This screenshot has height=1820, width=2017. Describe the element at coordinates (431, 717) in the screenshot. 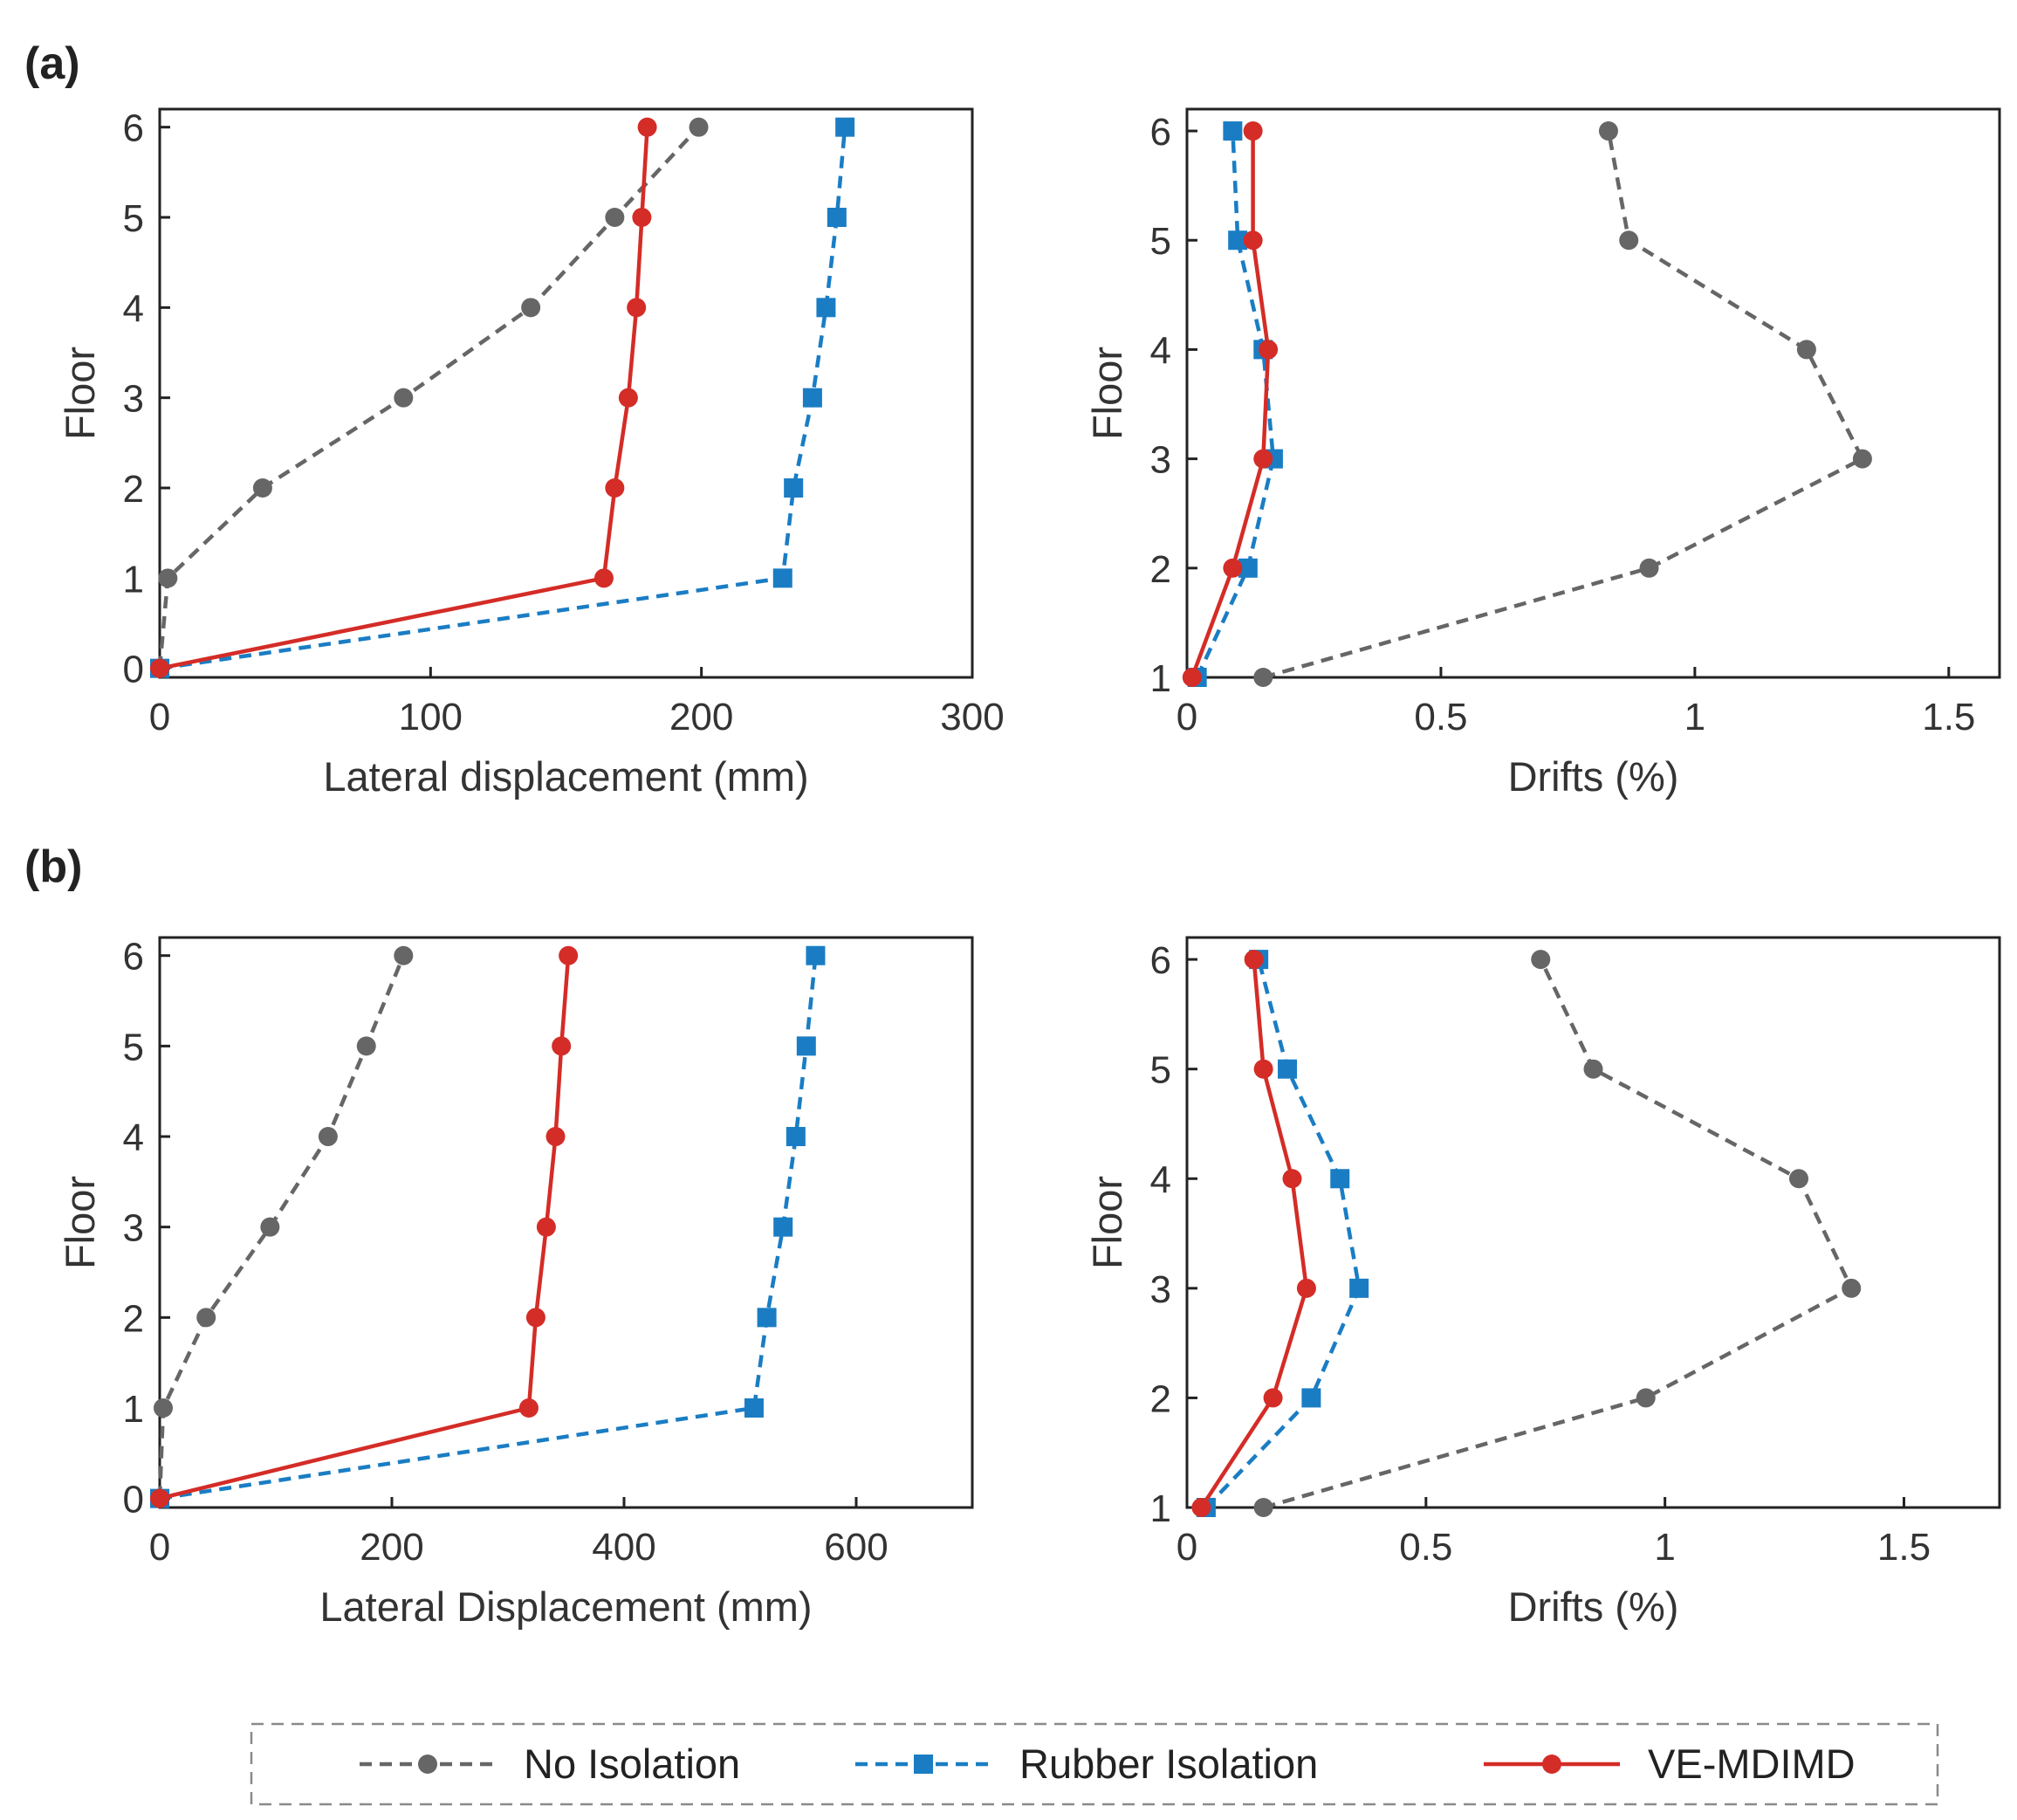

I see `x-tick-label: 100` at that location.